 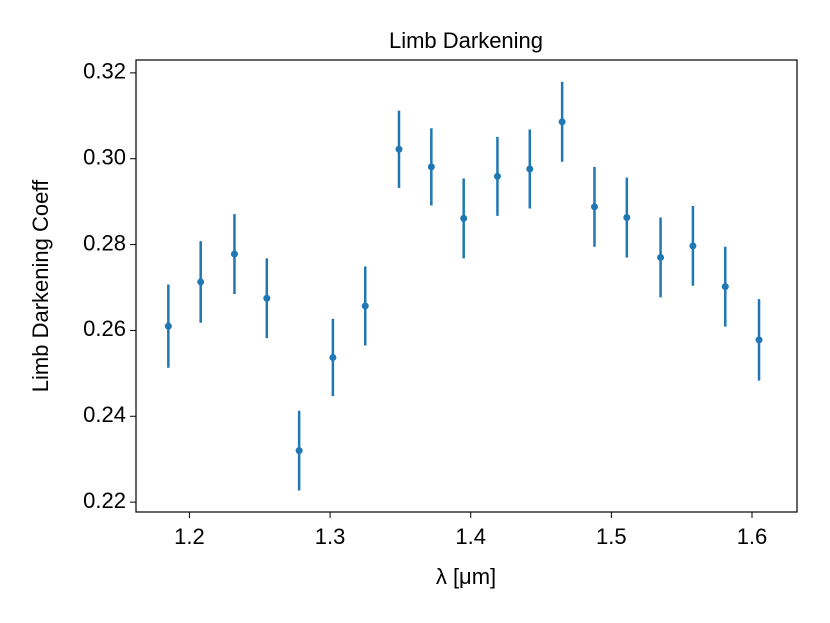 What do you see at coordinates (40, 285) in the screenshot?
I see `y-axis-label: Limb Darkening Coeff` at bounding box center [40, 285].